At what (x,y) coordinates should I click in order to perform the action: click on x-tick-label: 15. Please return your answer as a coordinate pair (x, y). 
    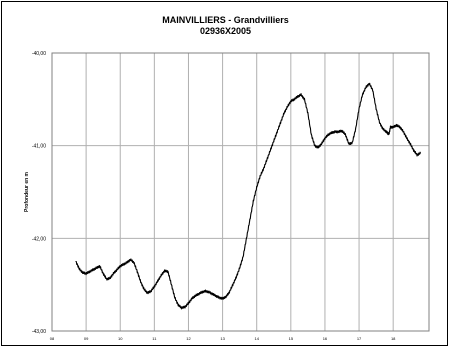
    Looking at the image, I should click on (291, 338).